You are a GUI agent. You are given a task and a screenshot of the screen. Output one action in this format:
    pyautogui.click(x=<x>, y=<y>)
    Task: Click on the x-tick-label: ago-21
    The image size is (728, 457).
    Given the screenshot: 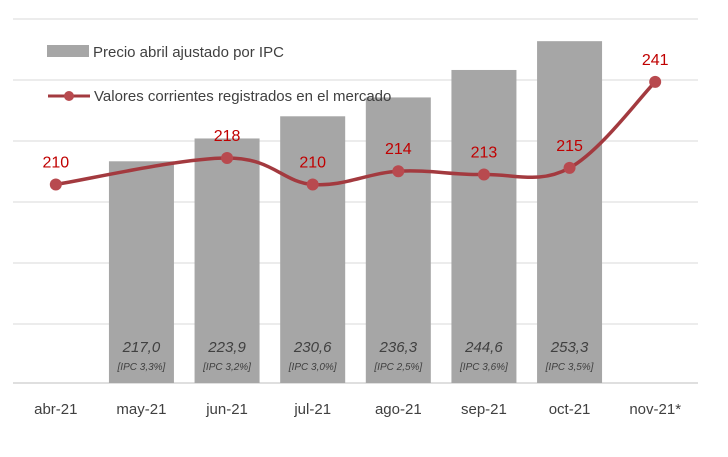 What is the action you would take?
    pyautogui.click(x=398, y=409)
    